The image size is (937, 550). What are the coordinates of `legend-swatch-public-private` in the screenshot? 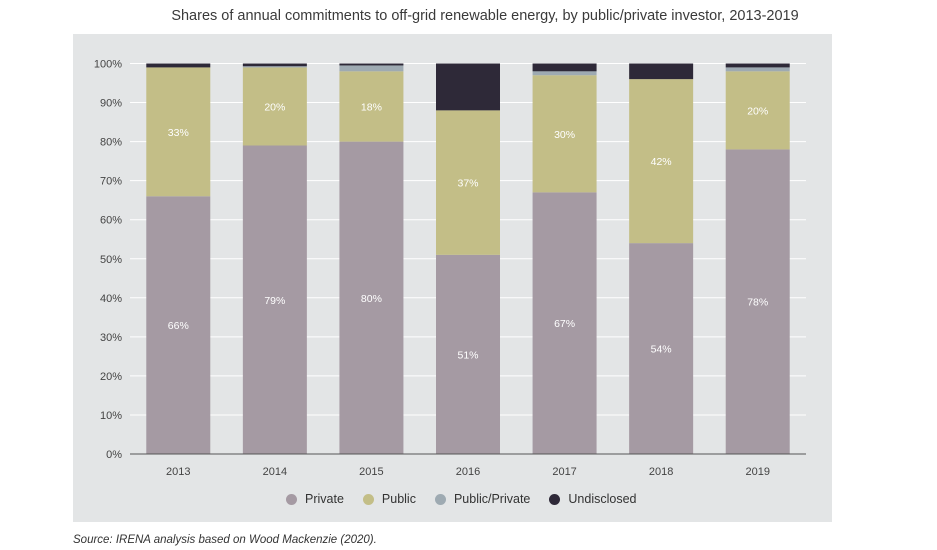 It's located at (440, 499).